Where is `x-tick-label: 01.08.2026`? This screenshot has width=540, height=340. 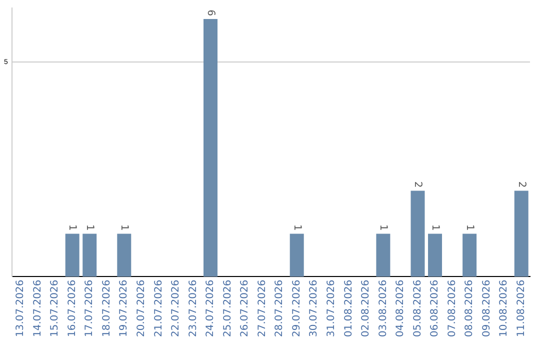
x-tick-label: 01.08.2026 is located at coordinates (348, 309).